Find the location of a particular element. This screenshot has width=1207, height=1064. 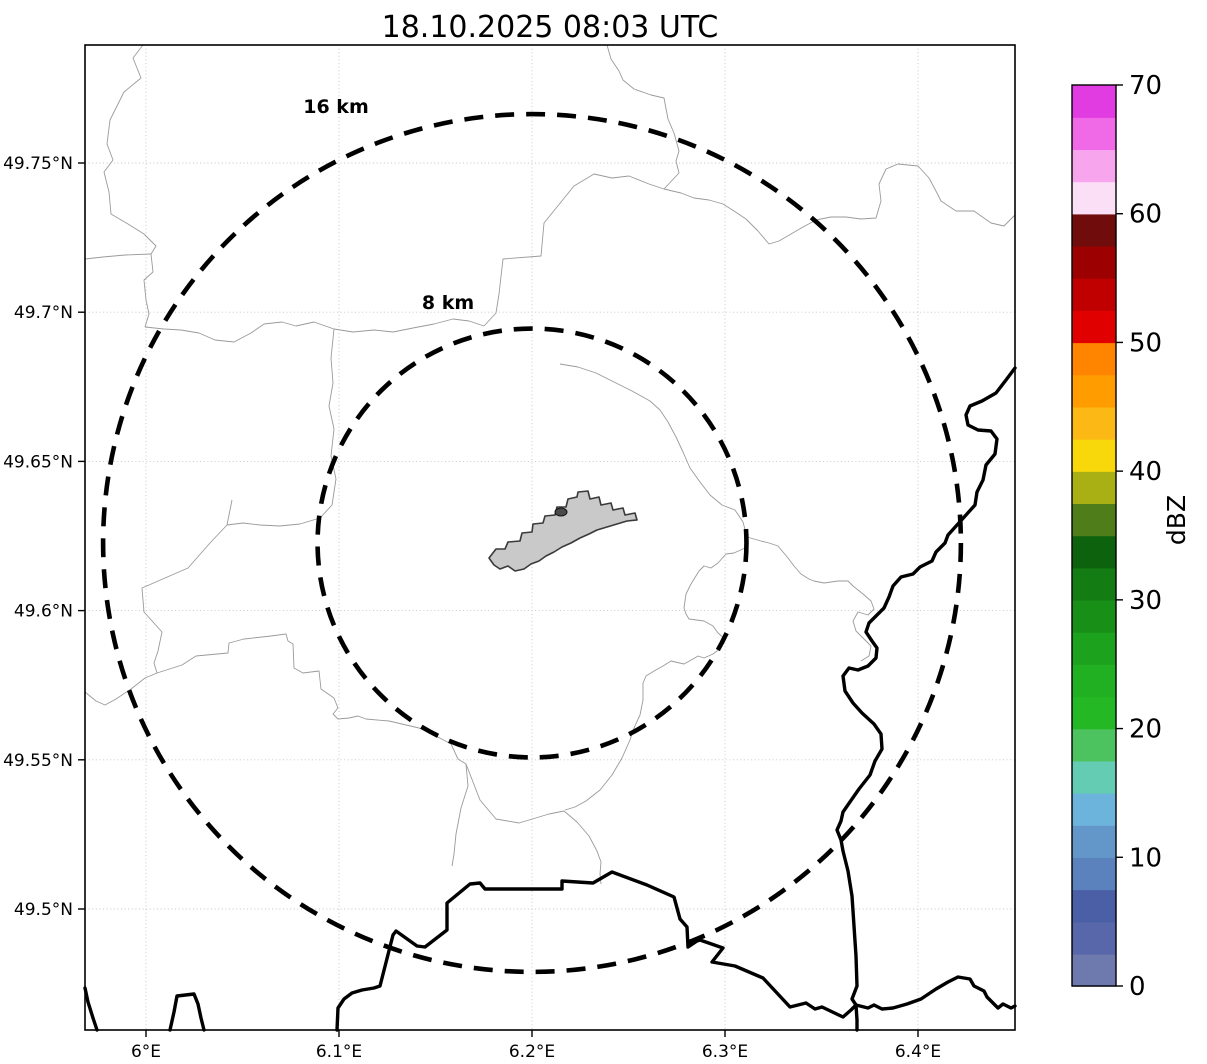

range-ring-16km-label: 16 km is located at coordinates (336, 107).